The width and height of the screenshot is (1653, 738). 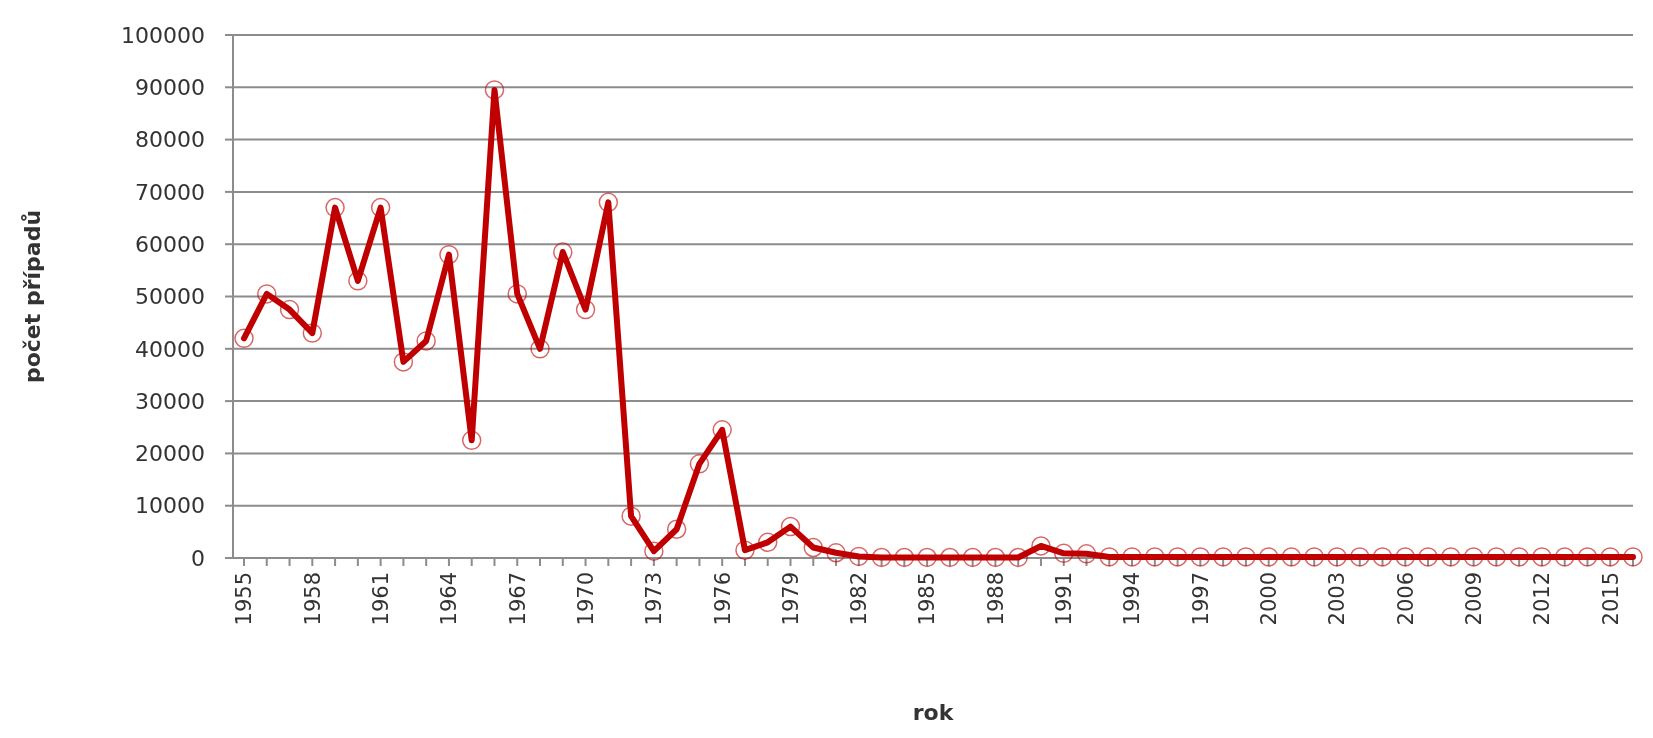 What do you see at coordinates (449, 599) in the screenshot?
I see `x-tick-label: 1964` at bounding box center [449, 599].